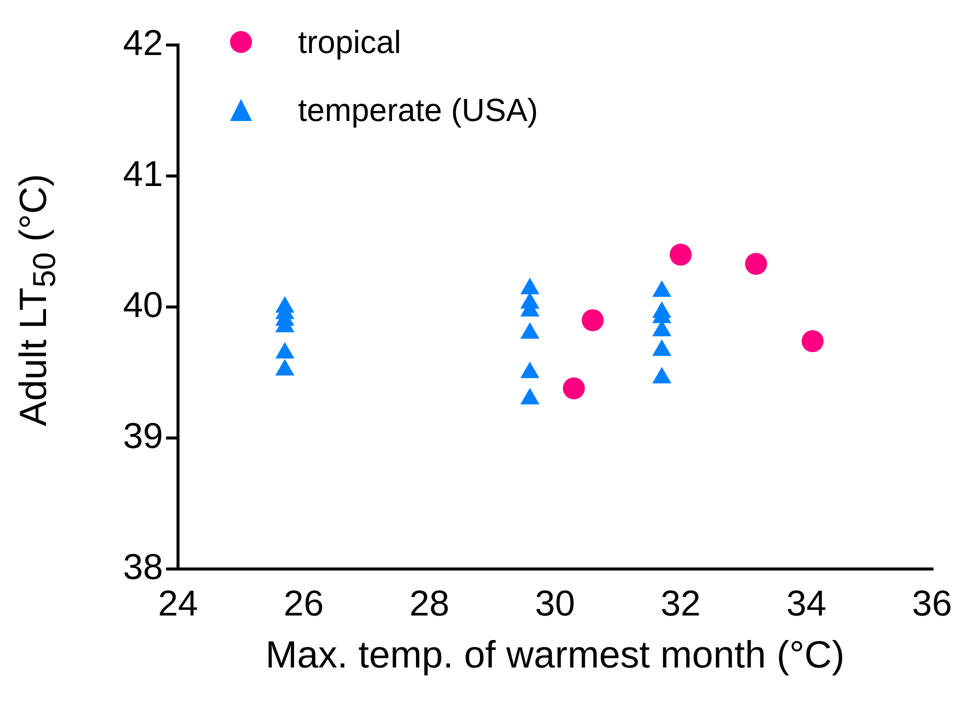 This screenshot has width=957, height=704. I want to click on legend-label: tropical, so click(350, 42).